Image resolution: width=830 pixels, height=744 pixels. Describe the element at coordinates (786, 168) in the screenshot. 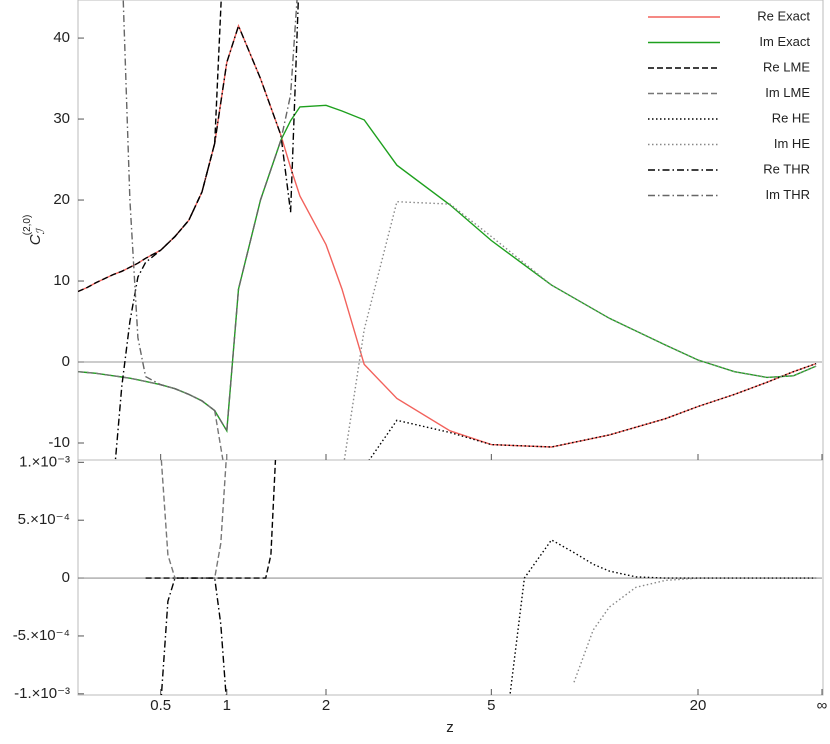

I see `legend-label: Re THR` at that location.